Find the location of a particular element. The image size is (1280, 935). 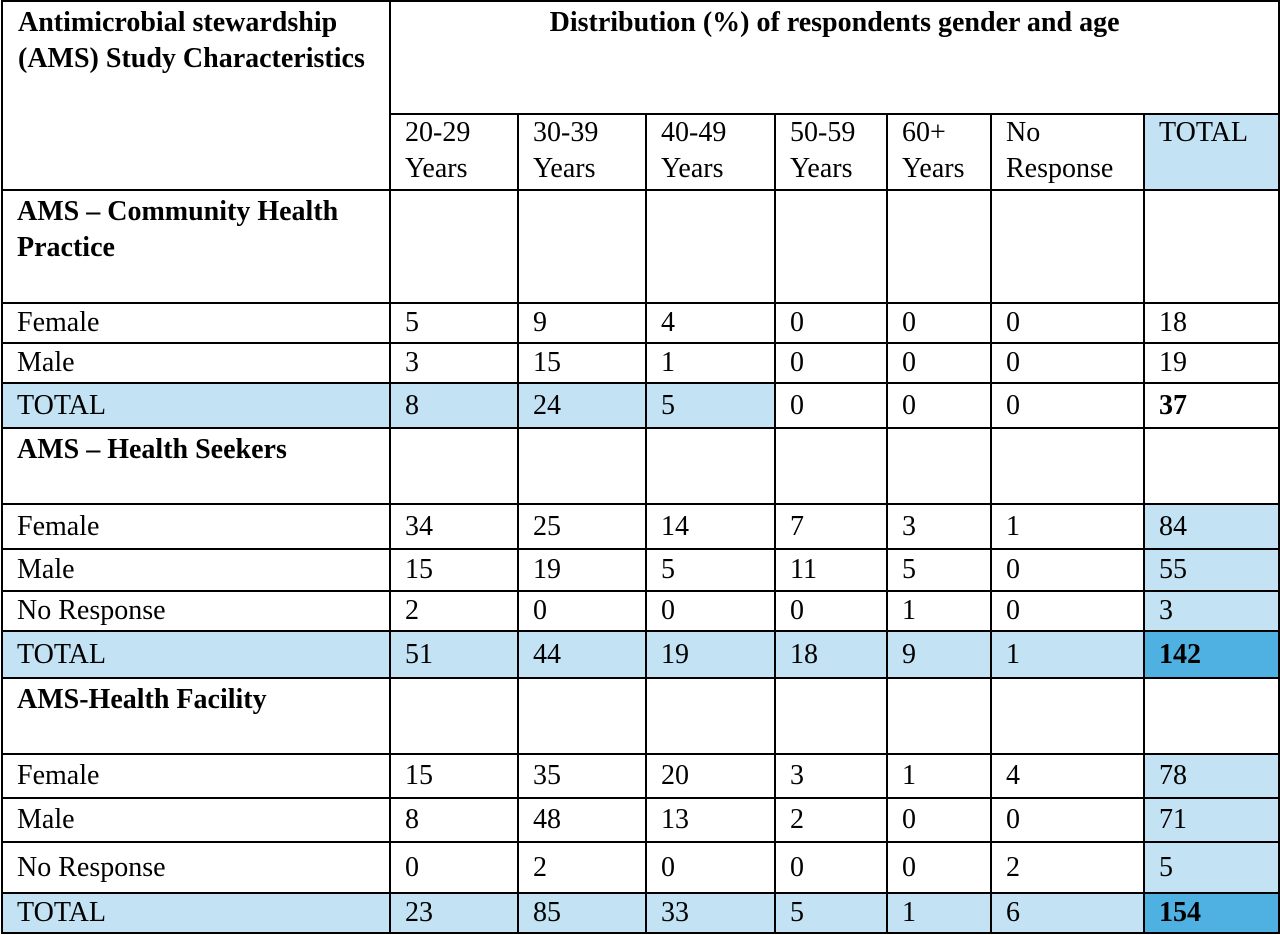

total-cell: 8 is located at coordinates (454, 405).